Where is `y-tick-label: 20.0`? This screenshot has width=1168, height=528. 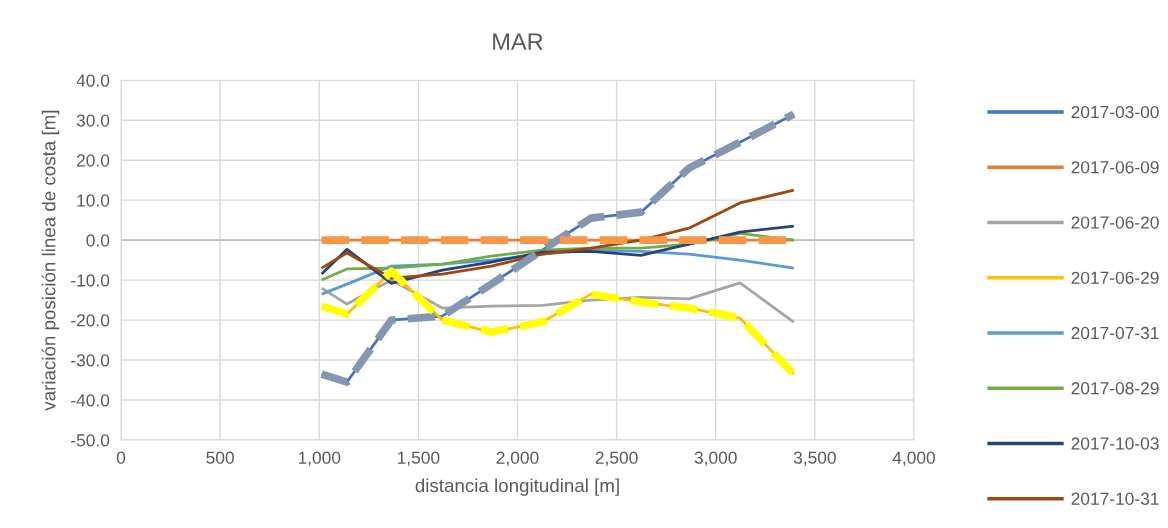
y-tick-label: 20.0 is located at coordinates (93, 160).